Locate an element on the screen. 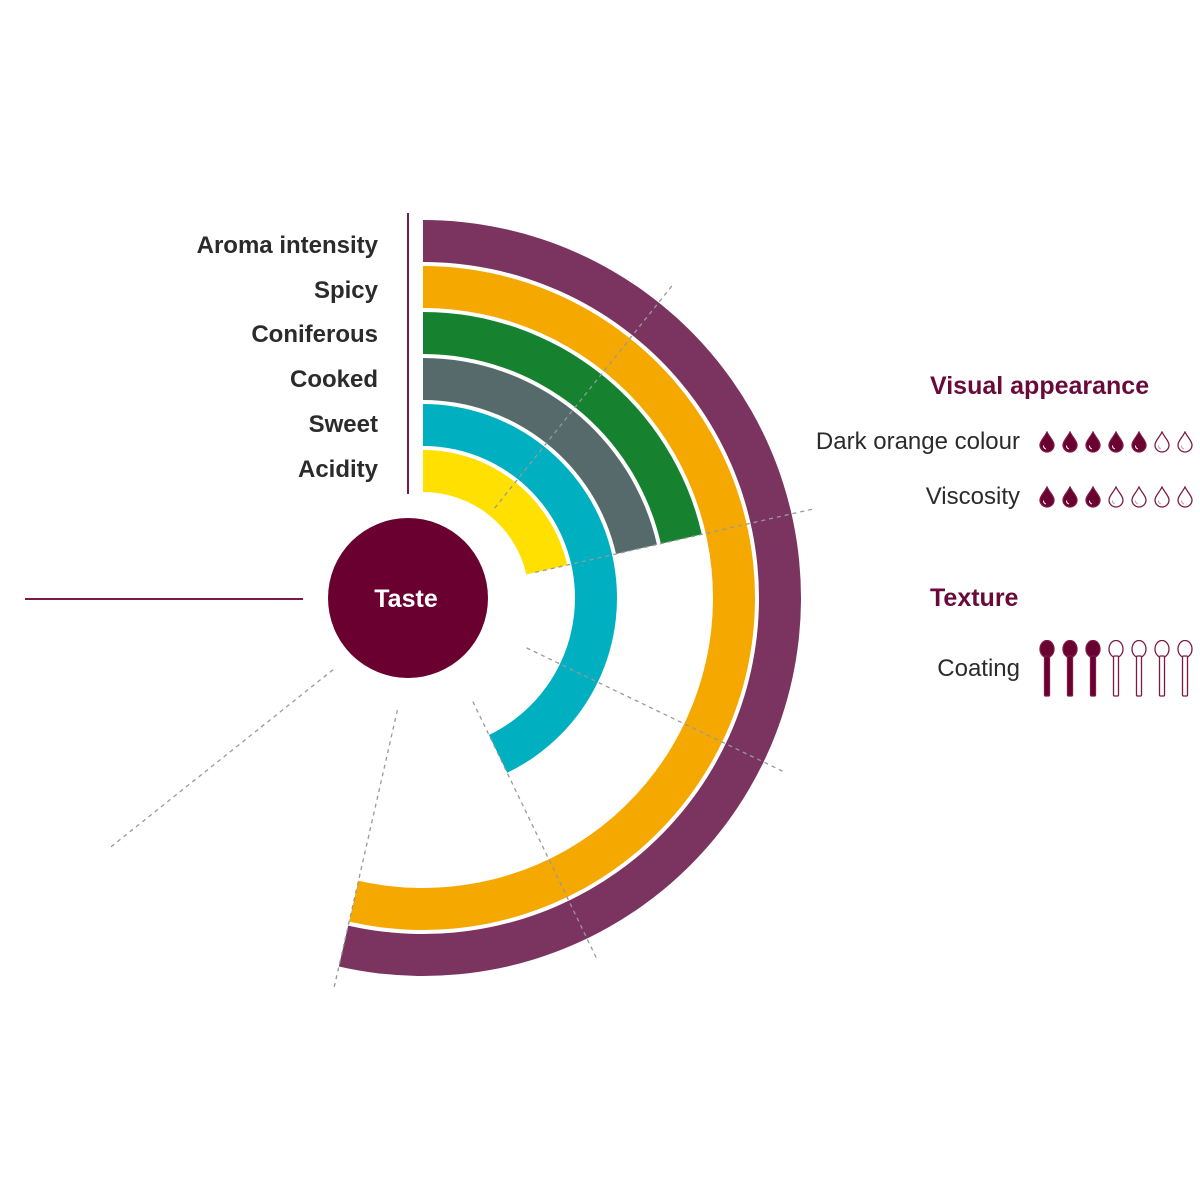  category-label: Coniferous is located at coordinates (314, 335).